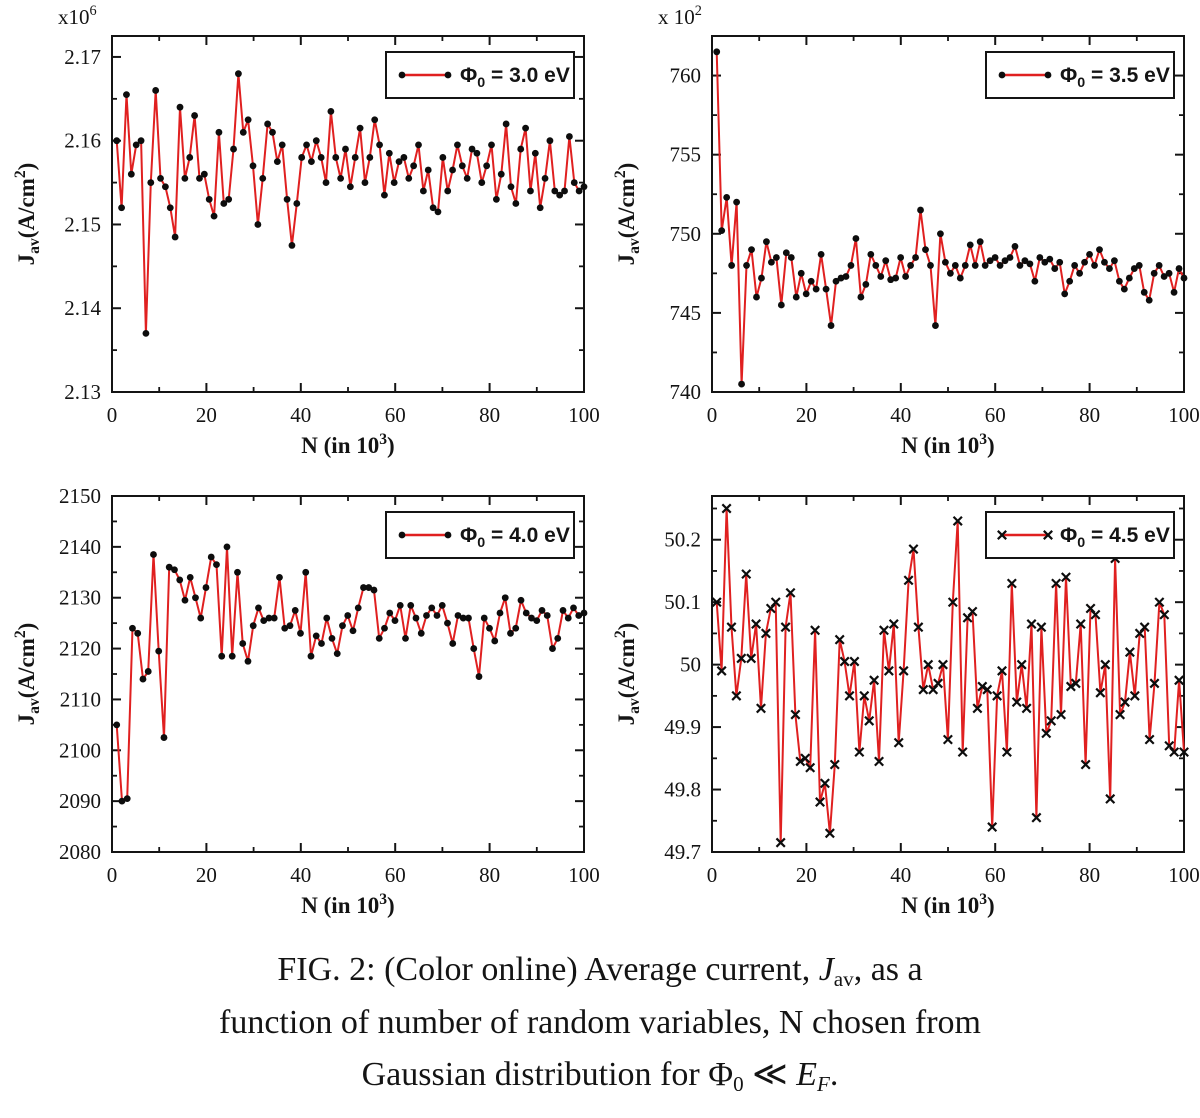 Image resolution: width=1200 pixels, height=1118 pixels. Describe the element at coordinates (686, 76) in the screenshot. I see `svg-text: 760` at that location.